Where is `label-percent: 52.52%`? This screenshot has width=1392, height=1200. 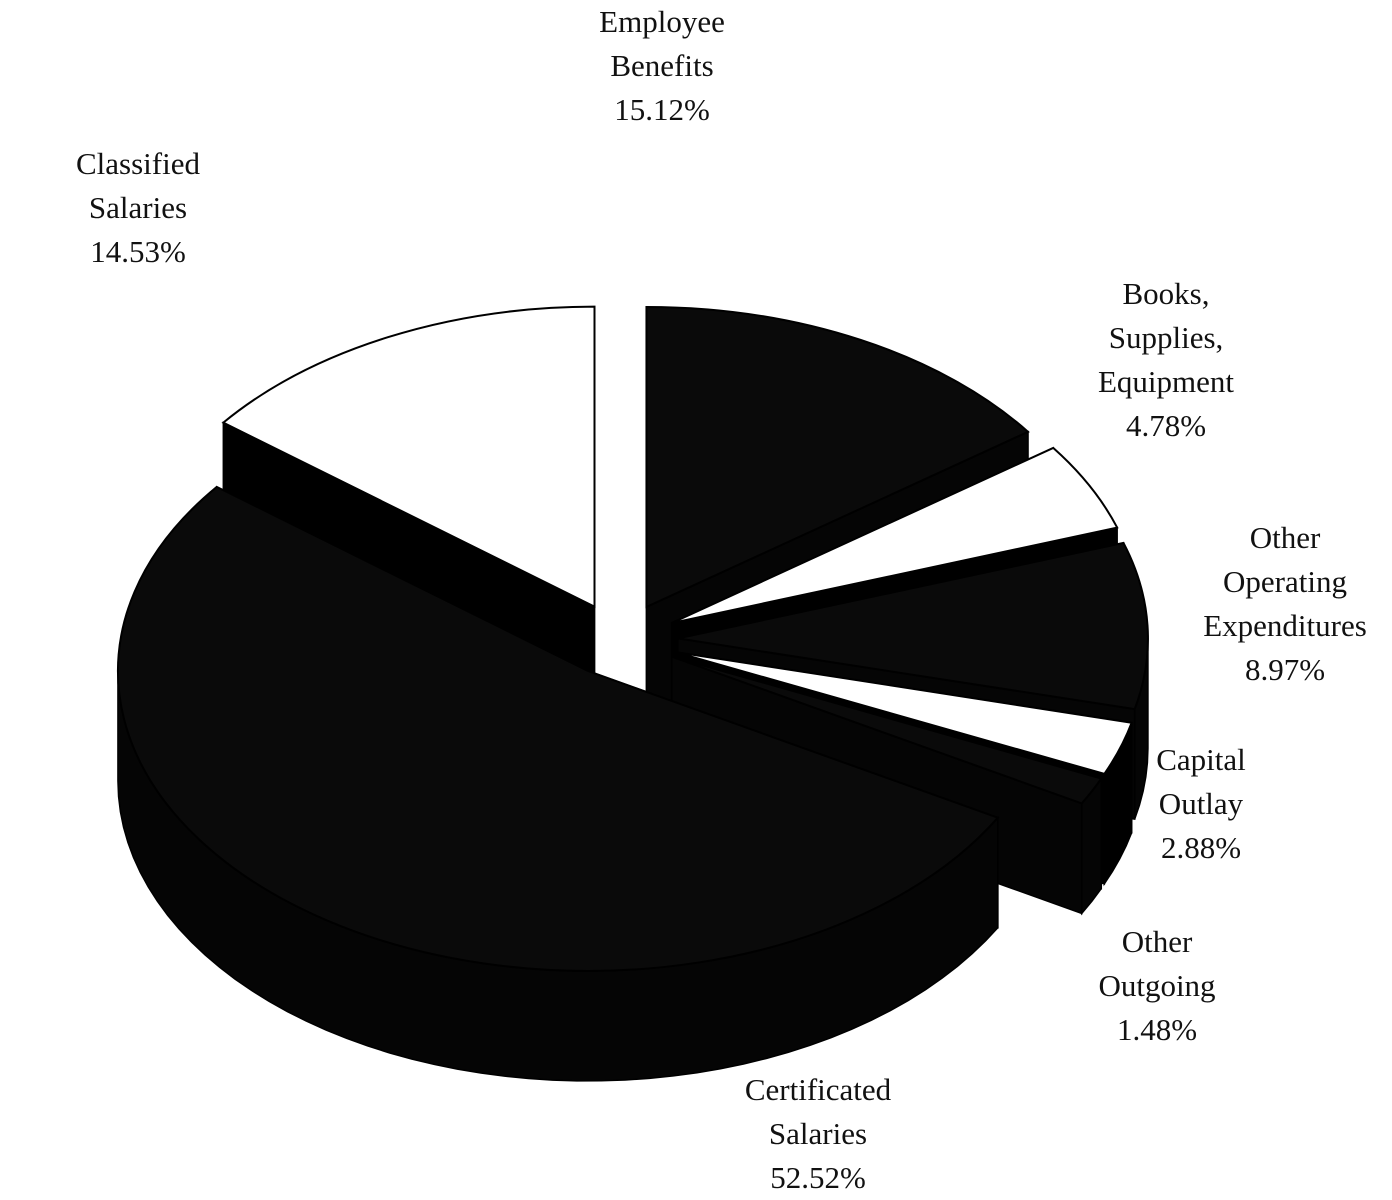 label-percent: 52.52% is located at coordinates (818, 1177).